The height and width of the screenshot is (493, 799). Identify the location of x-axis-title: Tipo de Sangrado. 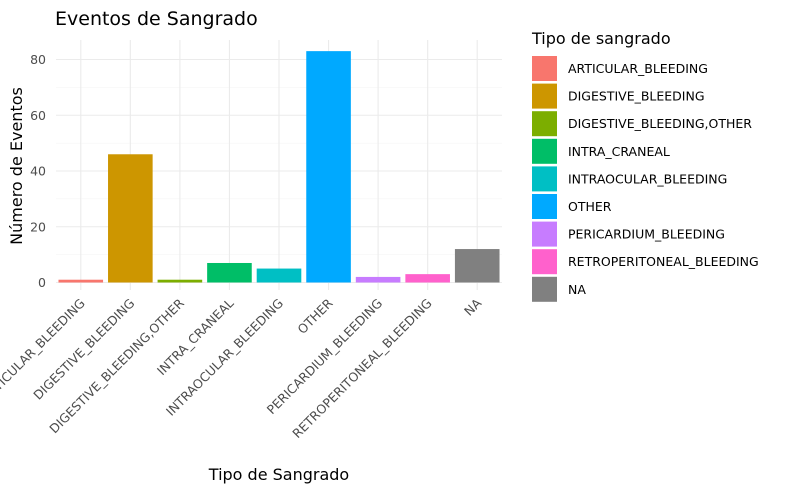
(278, 474).